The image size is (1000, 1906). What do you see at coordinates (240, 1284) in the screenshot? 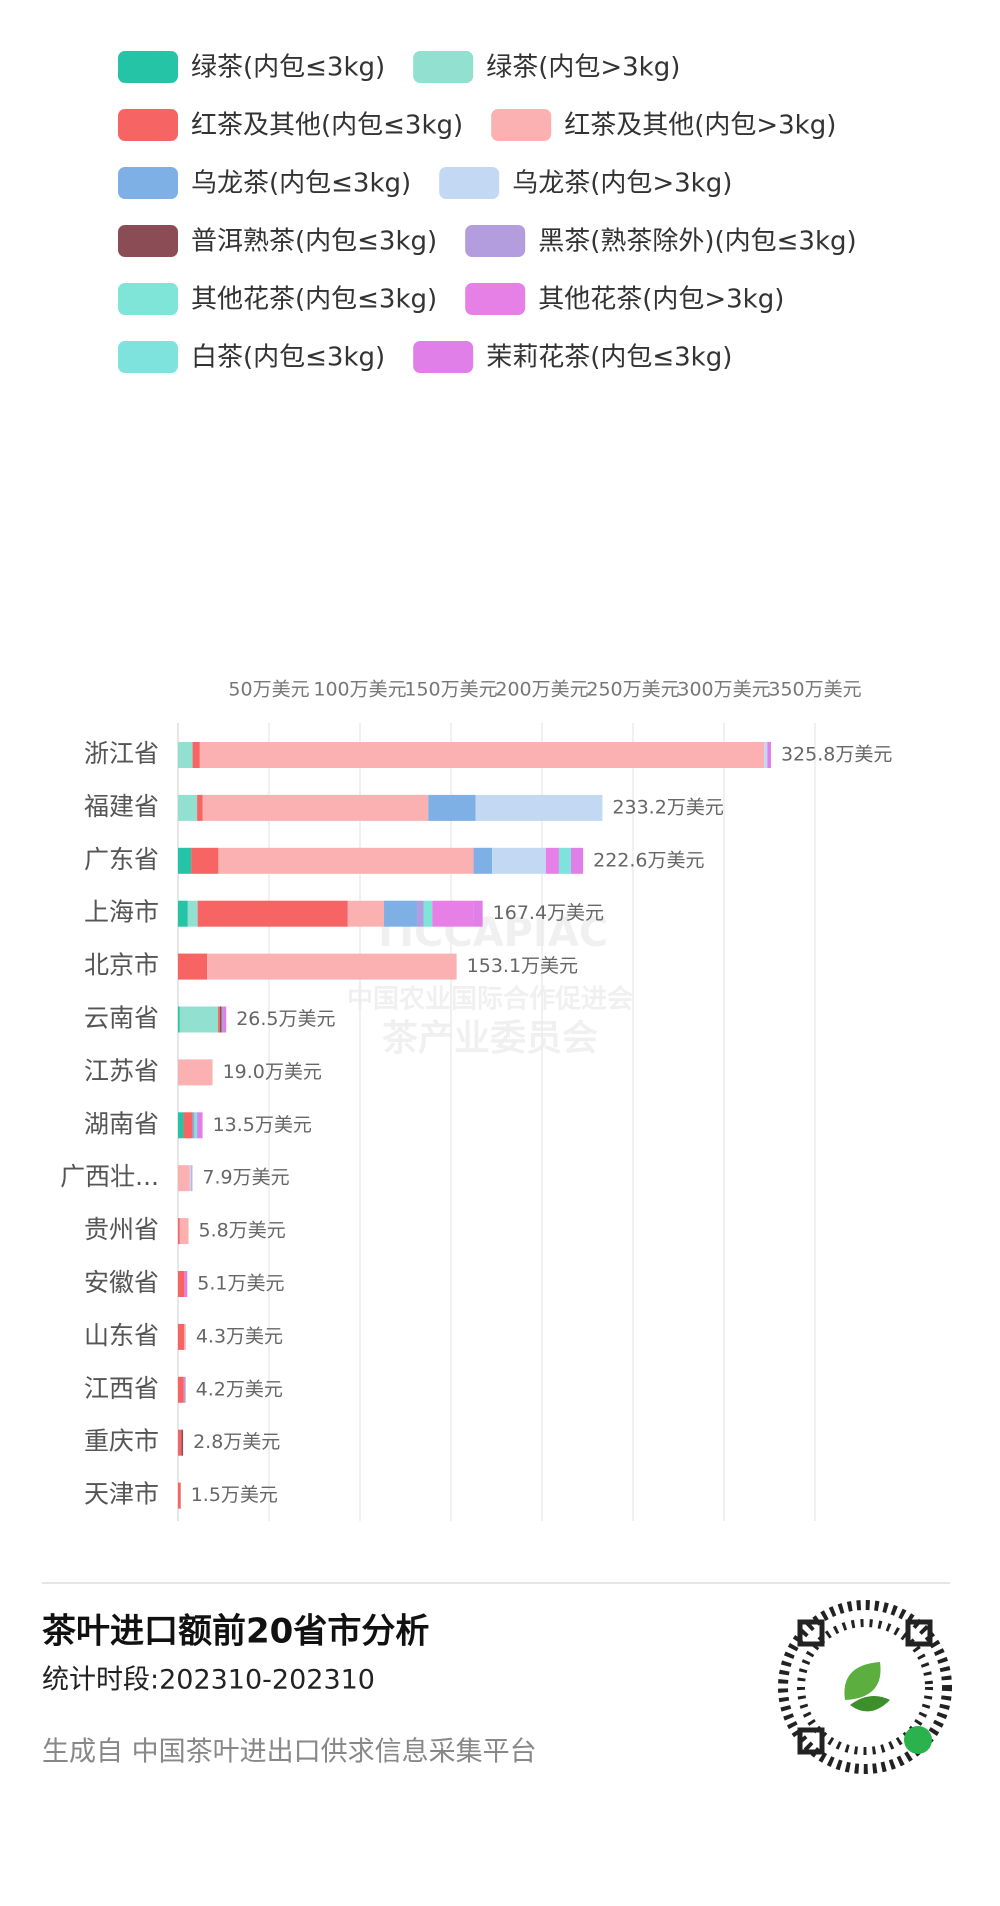
I see `value-label: 5.1万美元` at bounding box center [240, 1284].